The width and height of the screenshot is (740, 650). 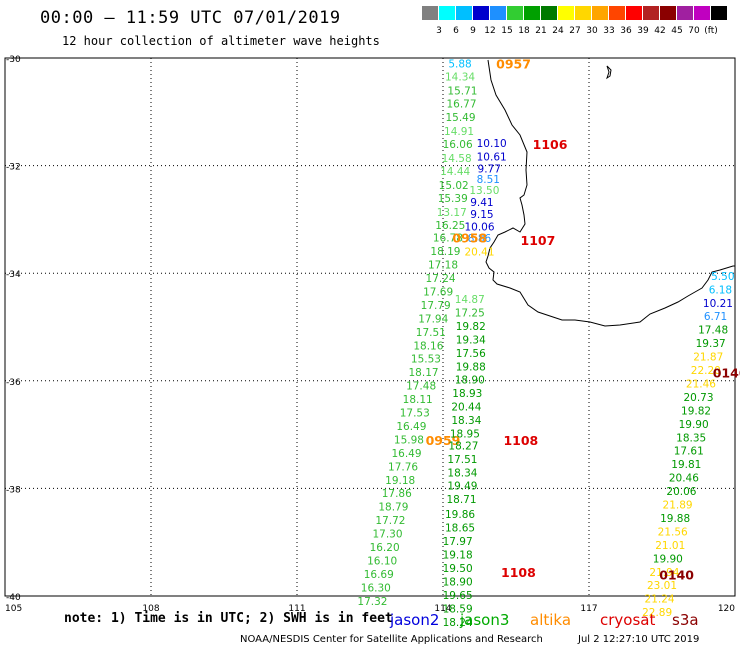 What do you see at coordinates (415, 414) in the screenshot?
I see `wave-height-value: 17.53` at bounding box center [415, 414].